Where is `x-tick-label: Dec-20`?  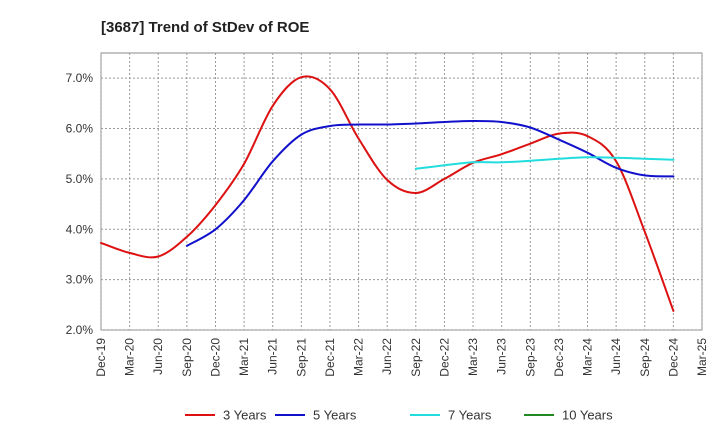
x-tick-label: Dec-20 is located at coordinates (215, 357).